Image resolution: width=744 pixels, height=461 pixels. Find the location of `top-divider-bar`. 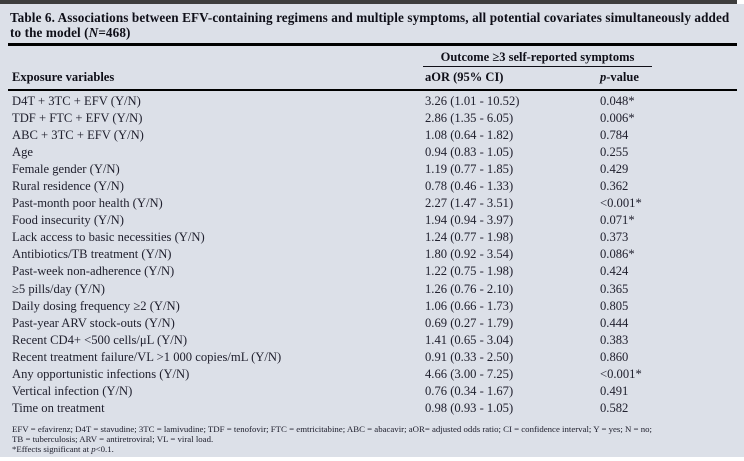

top-divider-bar is located at coordinates (368, 2).